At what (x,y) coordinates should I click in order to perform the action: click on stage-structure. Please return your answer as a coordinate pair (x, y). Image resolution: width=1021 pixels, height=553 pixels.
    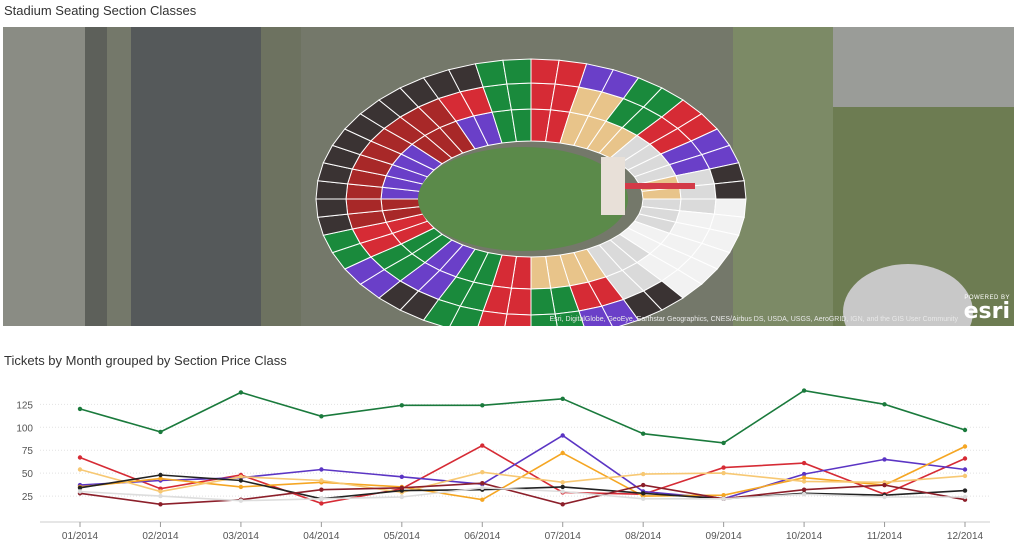
    Looking at the image, I should click on (613, 186).